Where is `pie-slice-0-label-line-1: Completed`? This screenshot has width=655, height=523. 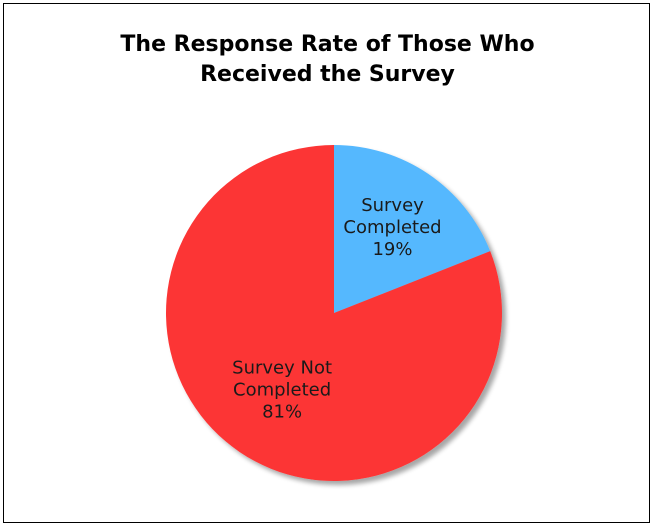
pie-slice-0-label-line-1: Completed is located at coordinates (392, 227).